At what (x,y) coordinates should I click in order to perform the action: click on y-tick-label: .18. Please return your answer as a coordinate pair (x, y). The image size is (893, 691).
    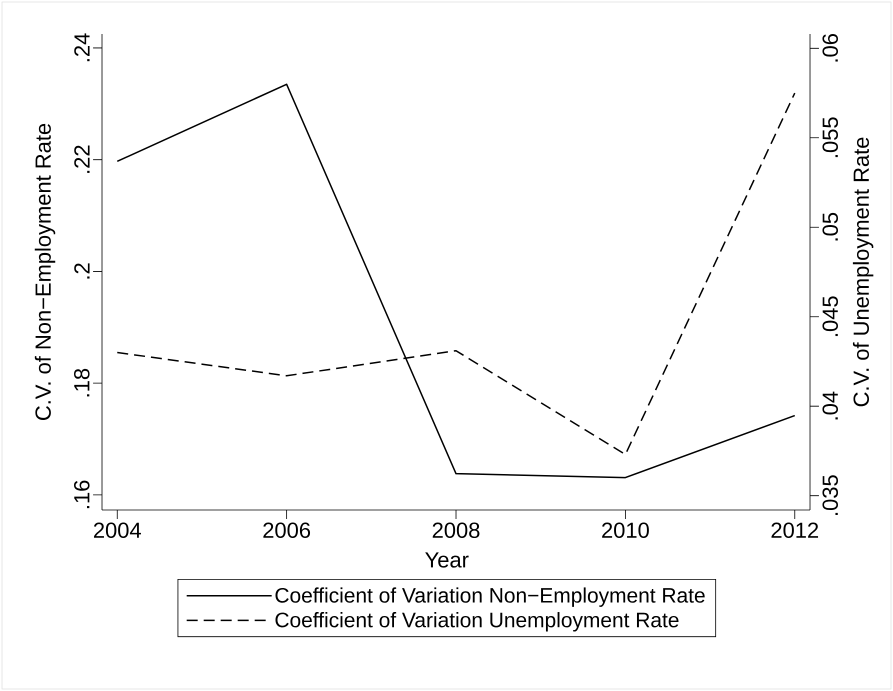
    Looking at the image, I should click on (82, 382).